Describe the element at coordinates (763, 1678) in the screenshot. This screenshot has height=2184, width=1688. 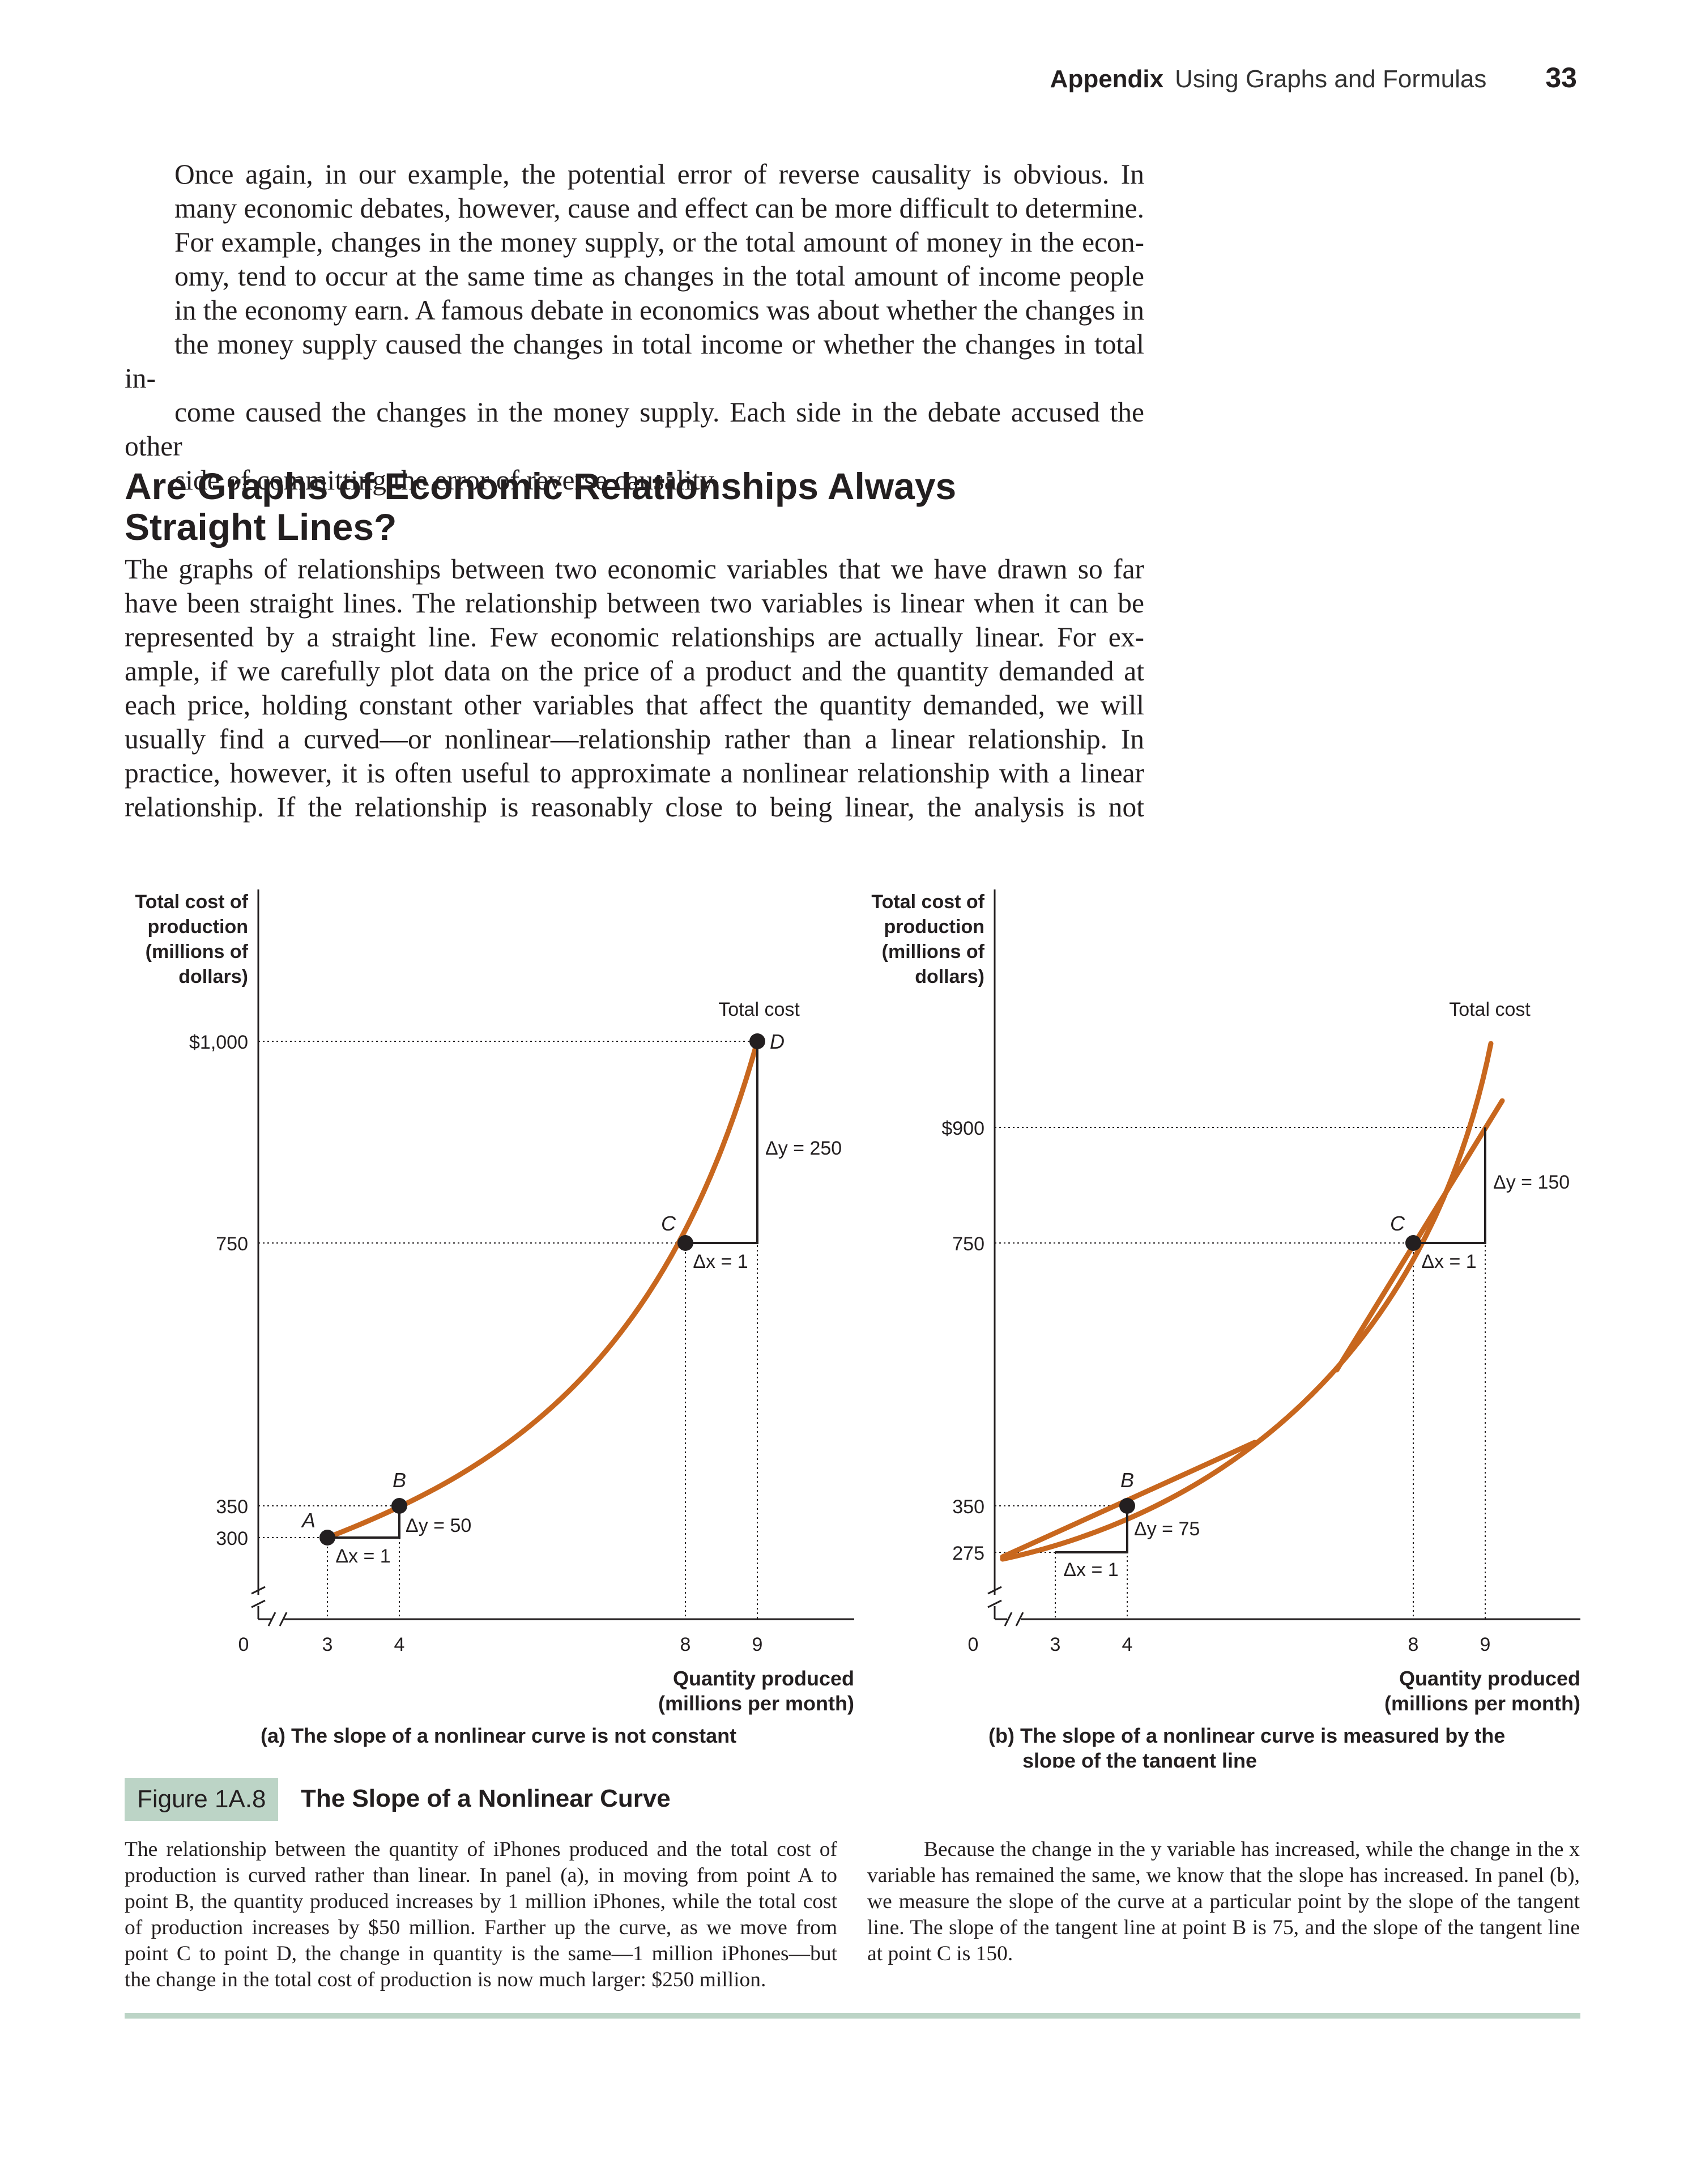
I see `panel-a-xlabel-line: Quantity produced` at that location.